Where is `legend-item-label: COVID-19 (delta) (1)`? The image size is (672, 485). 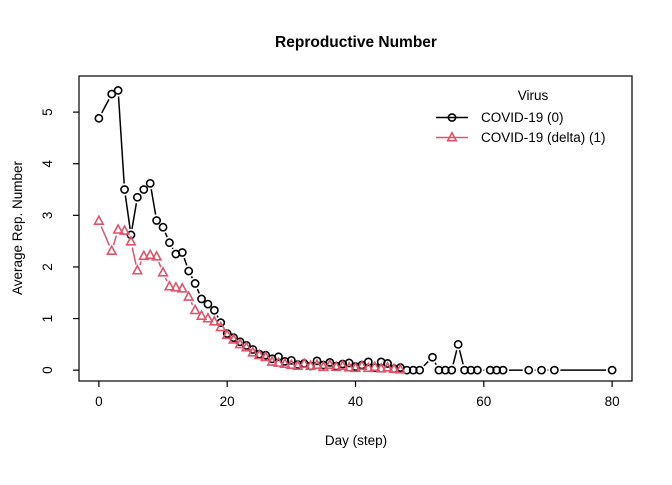 legend-item-label: COVID-19 (delta) (1) is located at coordinates (543, 137).